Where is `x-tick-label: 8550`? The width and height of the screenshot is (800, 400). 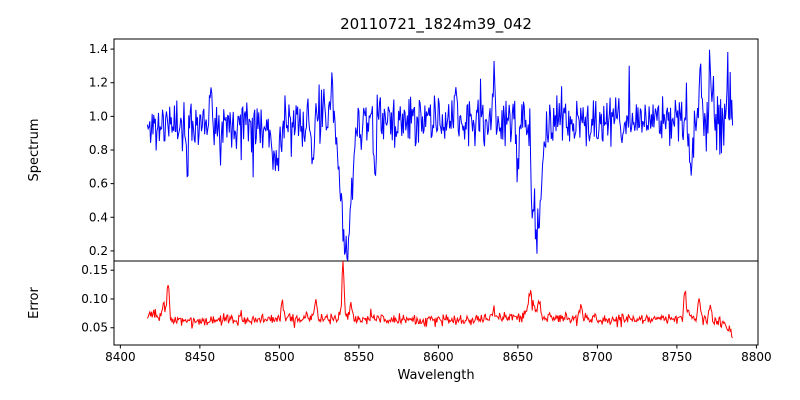
x-tick-label: 8550 is located at coordinates (359, 357).